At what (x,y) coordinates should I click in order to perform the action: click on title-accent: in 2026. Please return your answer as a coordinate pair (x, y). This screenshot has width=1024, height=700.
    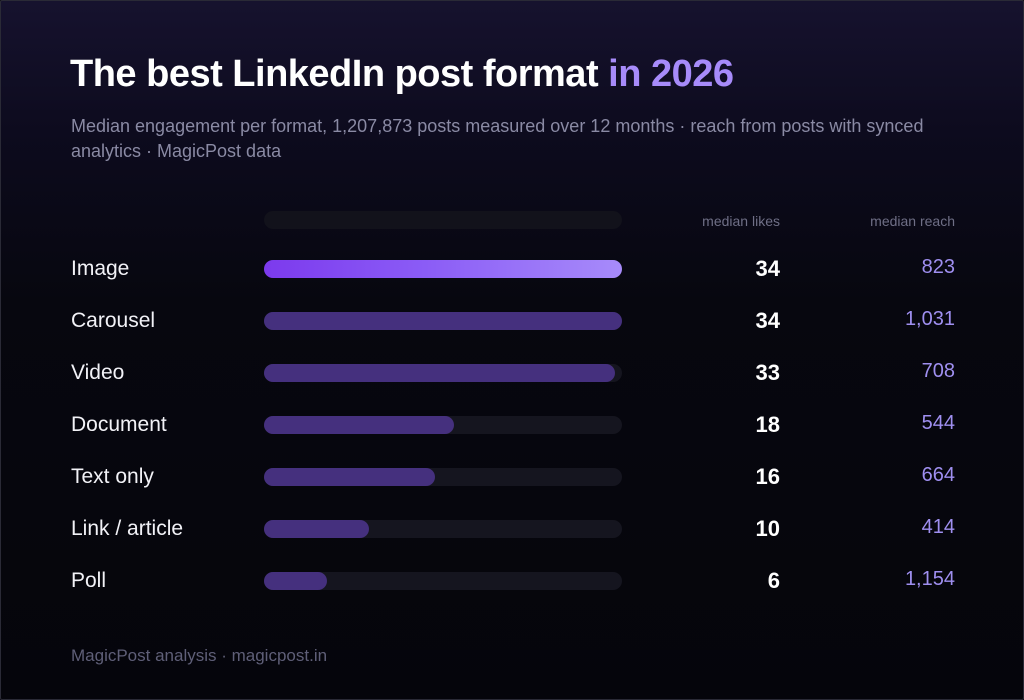
    Looking at the image, I should click on (671, 74).